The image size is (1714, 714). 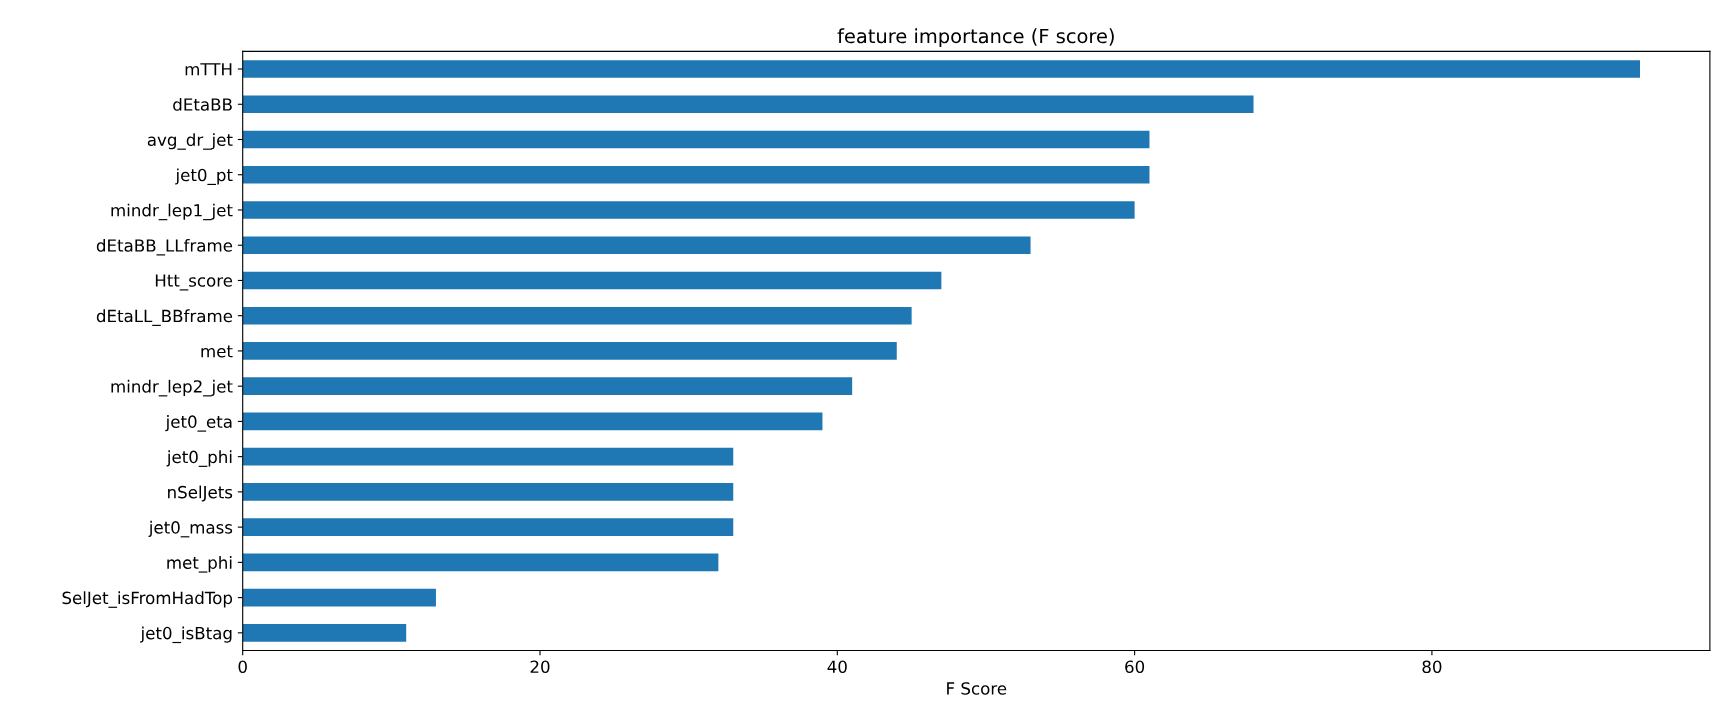 What do you see at coordinates (199, 458) in the screenshot?
I see `y-tick-label: jet0_phi` at bounding box center [199, 458].